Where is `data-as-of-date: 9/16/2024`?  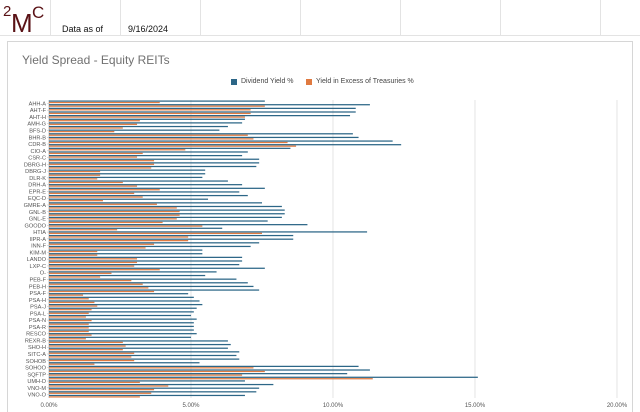
data-as-of-date: 9/16/2024 is located at coordinates (148, 29).